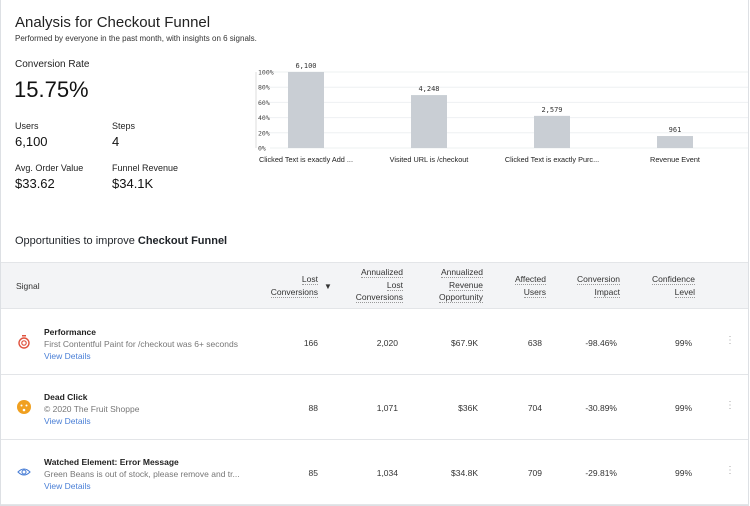 The width and height of the screenshot is (750, 506). Describe the element at coordinates (607, 292) in the screenshot. I see `column-header-line: Impact` at that location.